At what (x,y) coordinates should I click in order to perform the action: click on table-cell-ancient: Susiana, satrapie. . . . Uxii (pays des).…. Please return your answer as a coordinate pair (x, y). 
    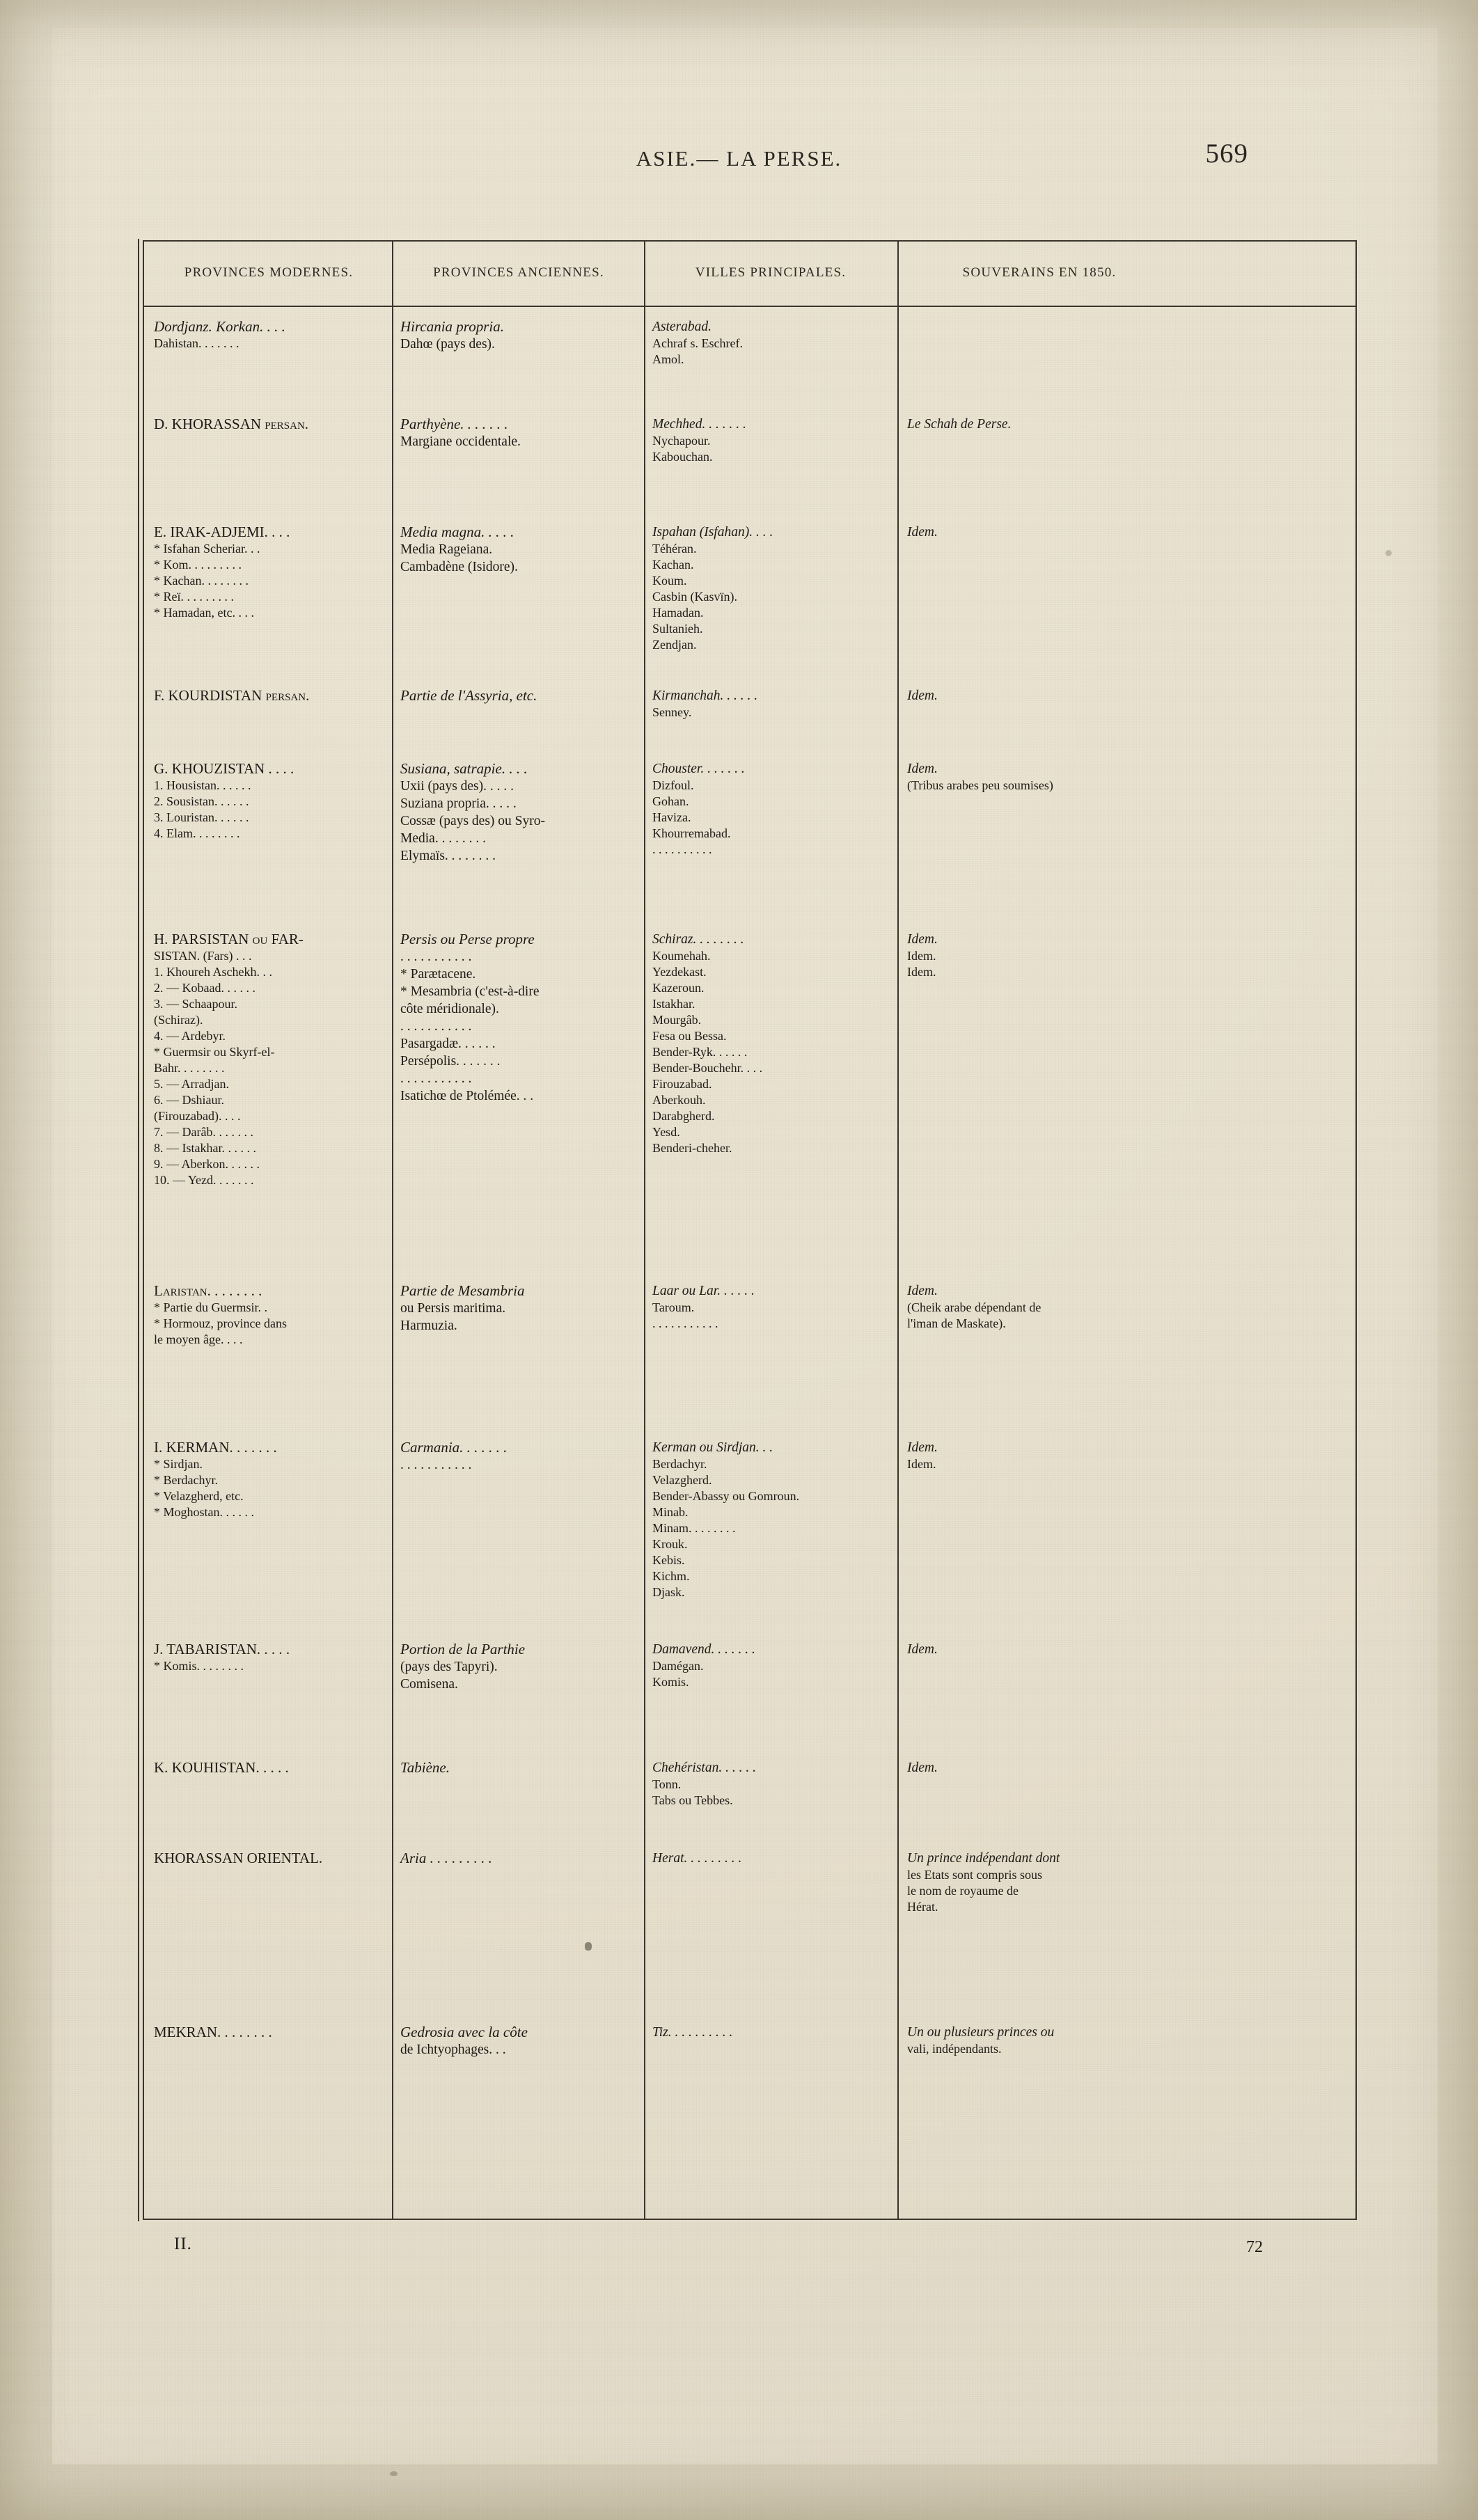
    Looking at the image, I should click on (518, 812).